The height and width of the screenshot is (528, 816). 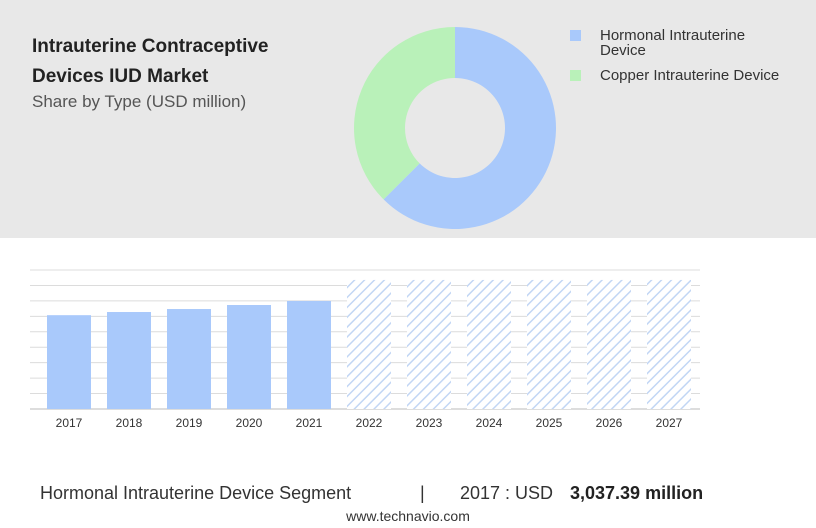 What do you see at coordinates (369, 423) in the screenshot?
I see `x-tick-label: 2022` at bounding box center [369, 423].